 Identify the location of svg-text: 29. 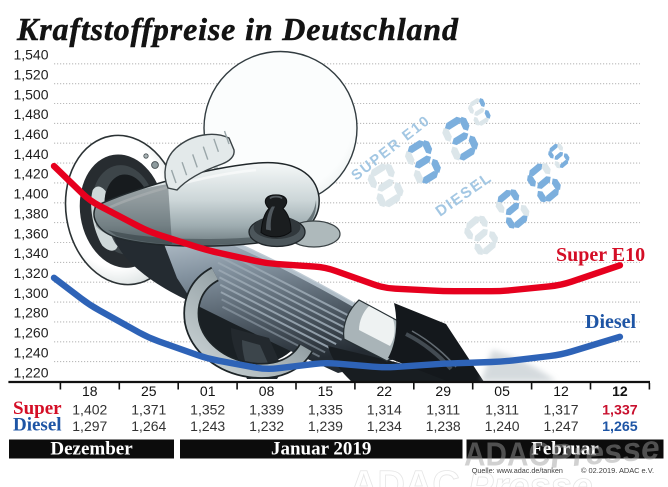
(443, 391).